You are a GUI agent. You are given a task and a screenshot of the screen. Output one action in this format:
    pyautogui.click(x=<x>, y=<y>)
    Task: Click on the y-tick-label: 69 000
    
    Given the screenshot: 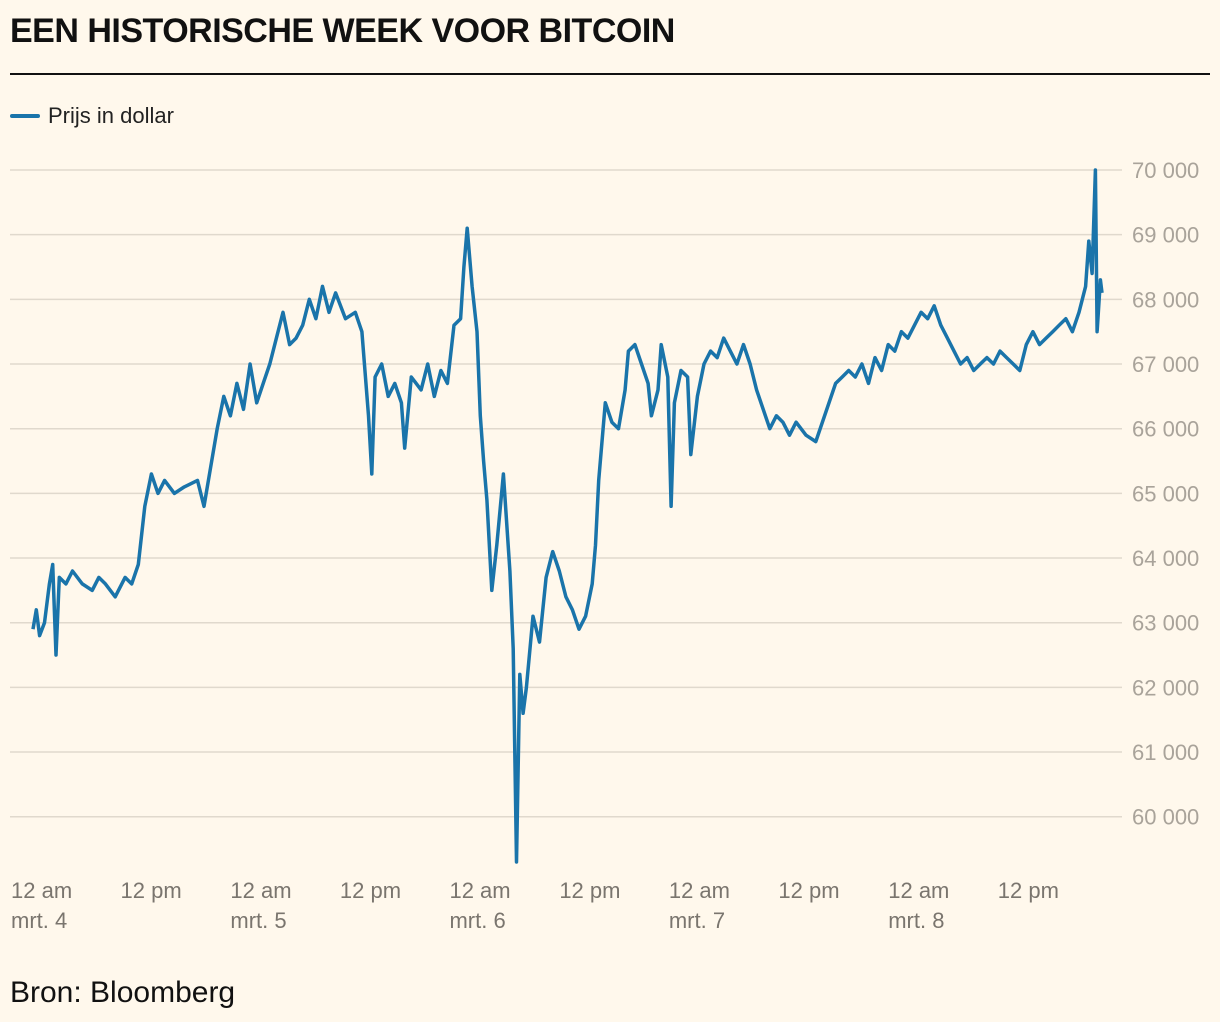 What is the action you would take?
    pyautogui.click(x=1165, y=235)
    